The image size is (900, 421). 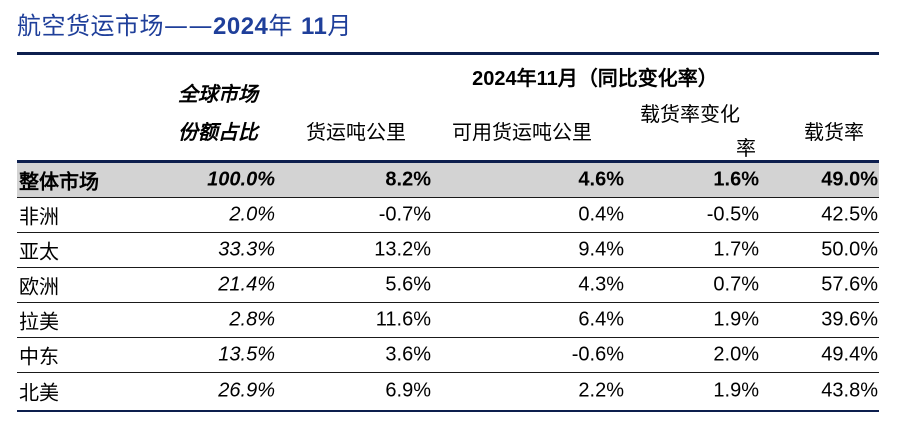 What do you see at coordinates (246, 284) in the screenshot?
I see `share-cell: 21.4%` at bounding box center [246, 284].